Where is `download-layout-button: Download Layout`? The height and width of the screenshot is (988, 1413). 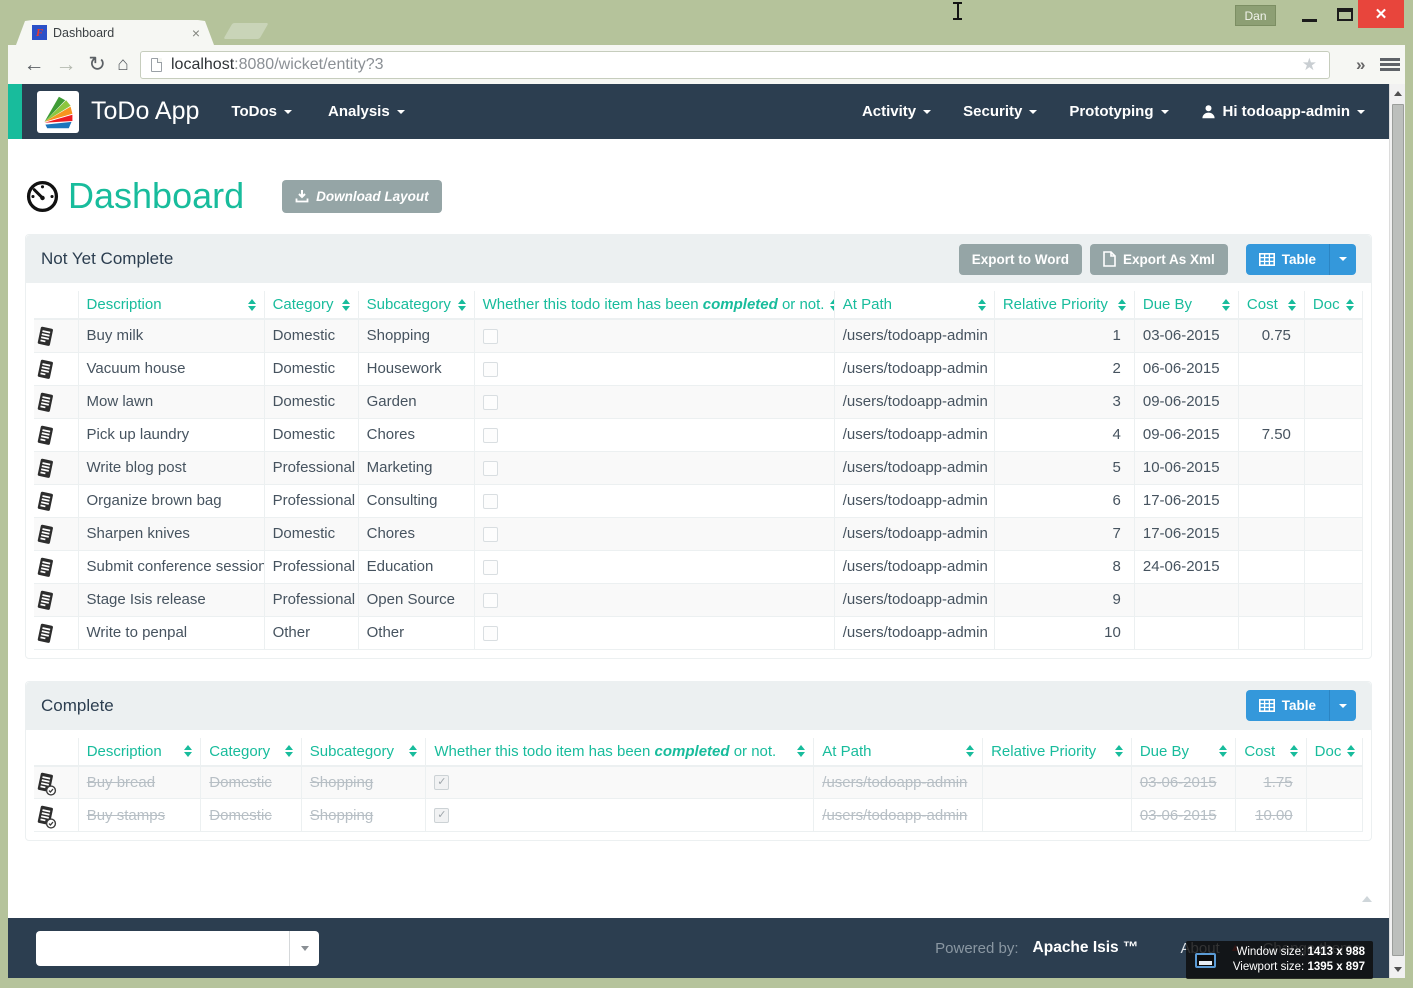 download-layout-button: Download Layout is located at coordinates (362, 196).